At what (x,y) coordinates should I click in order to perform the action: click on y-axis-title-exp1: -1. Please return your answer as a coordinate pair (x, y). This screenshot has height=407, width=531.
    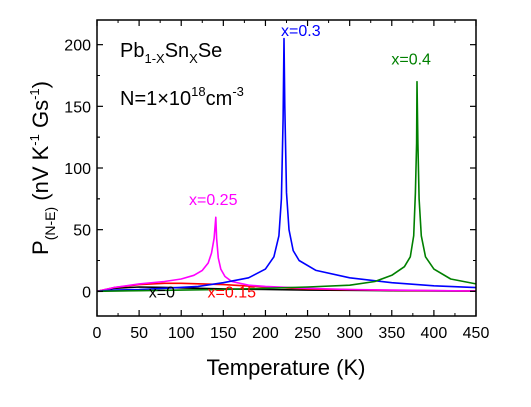
    Looking at the image, I should click on (34, 140).